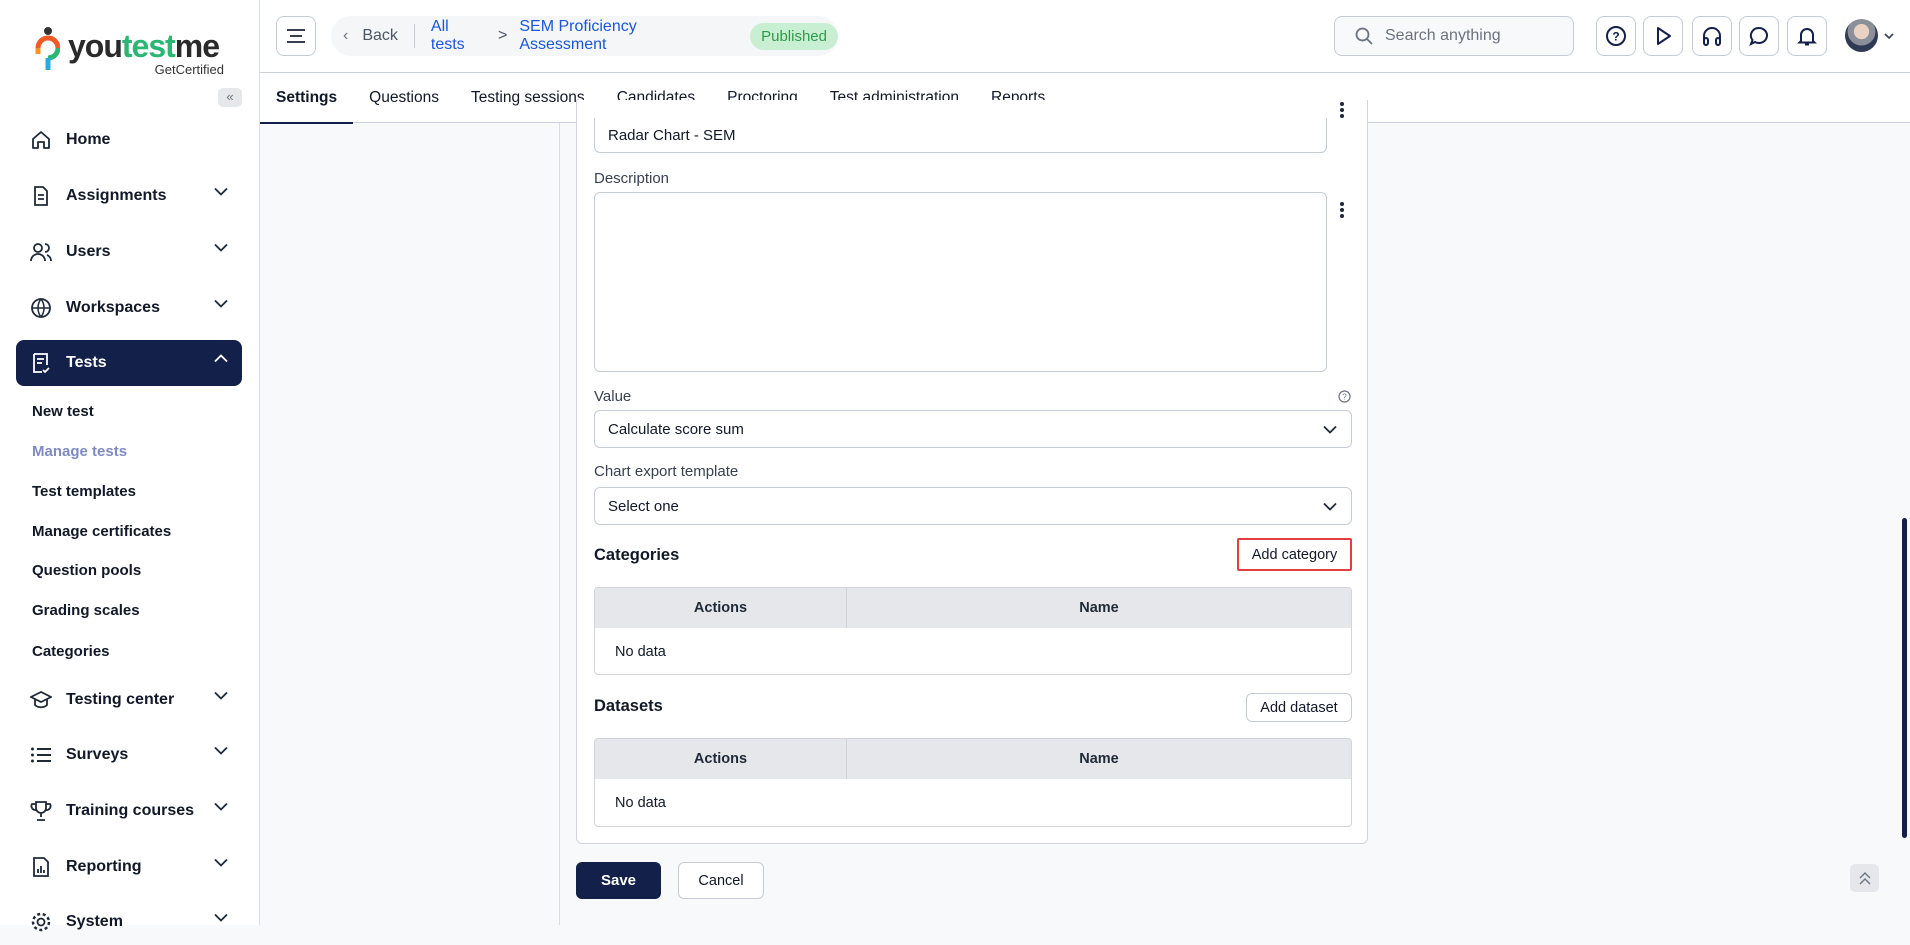 This screenshot has width=1910, height=945. Describe the element at coordinates (71, 651) in the screenshot. I see `sidebar-subitem-categories: Categories` at that location.